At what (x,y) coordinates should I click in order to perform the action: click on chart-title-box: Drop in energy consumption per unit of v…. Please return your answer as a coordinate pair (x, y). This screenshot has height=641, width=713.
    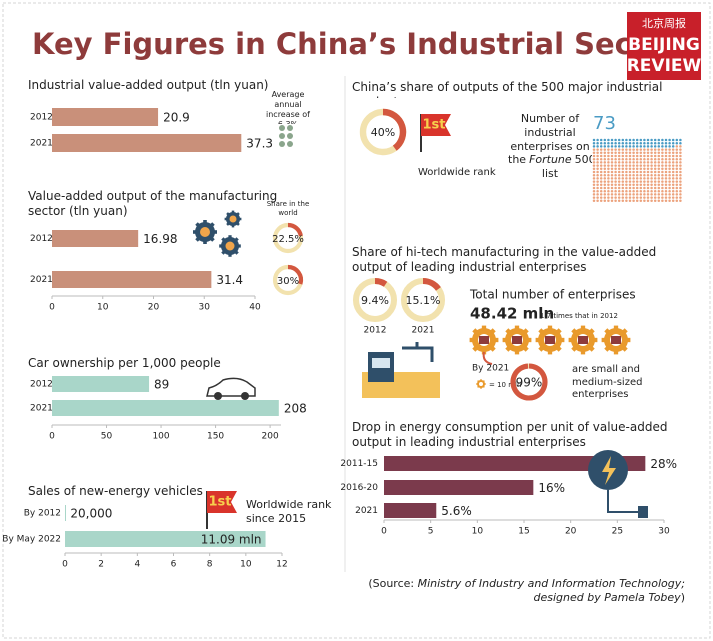
    Looking at the image, I should click on (522, 435).